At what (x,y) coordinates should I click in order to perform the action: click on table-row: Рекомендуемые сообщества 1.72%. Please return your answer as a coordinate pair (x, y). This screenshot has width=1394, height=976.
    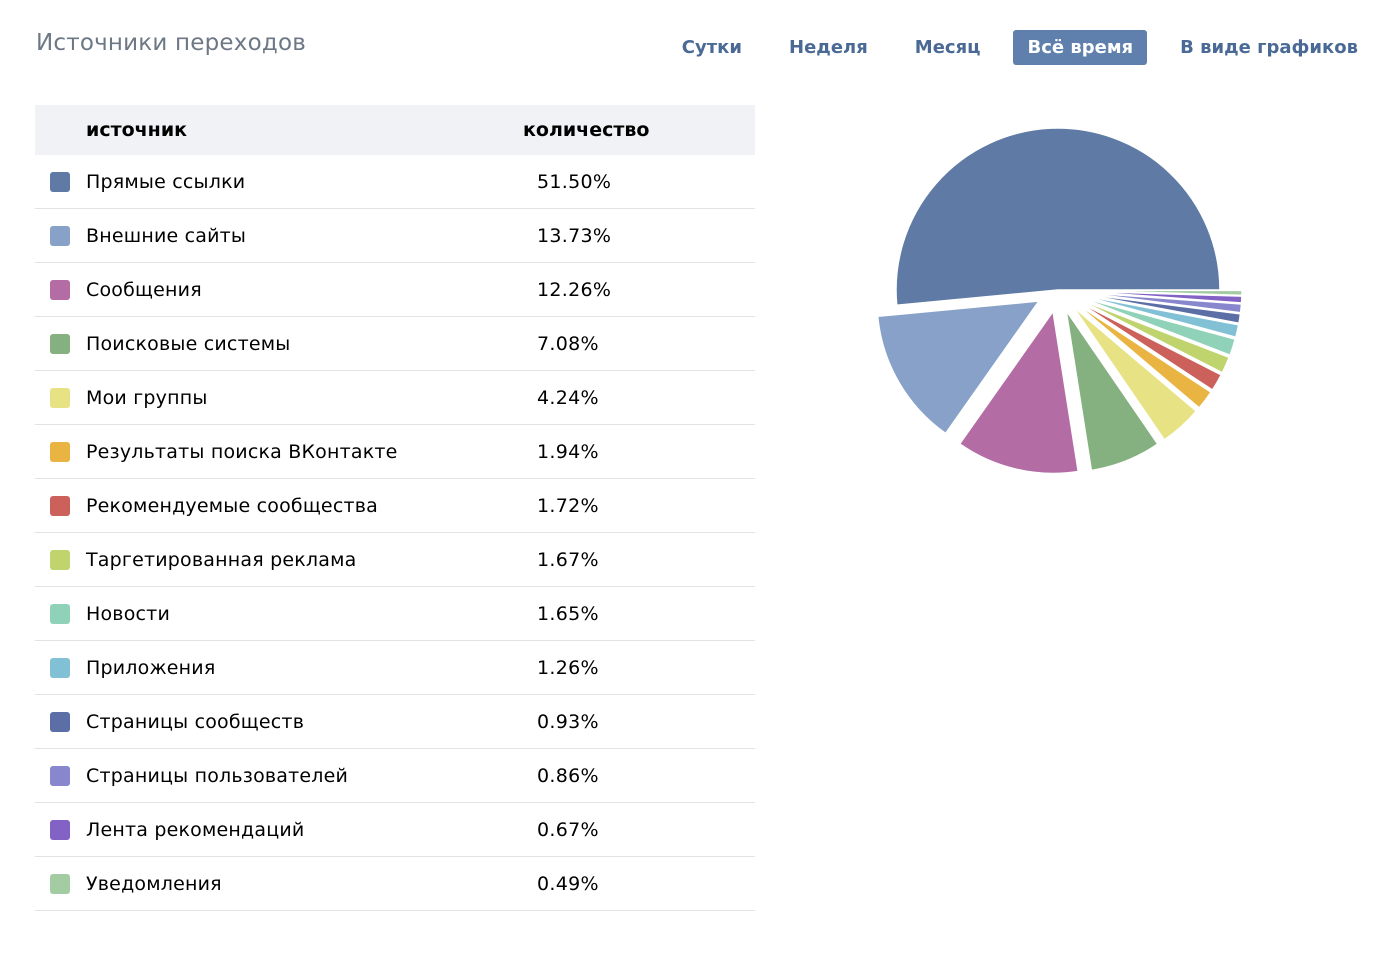
    Looking at the image, I should click on (395, 506).